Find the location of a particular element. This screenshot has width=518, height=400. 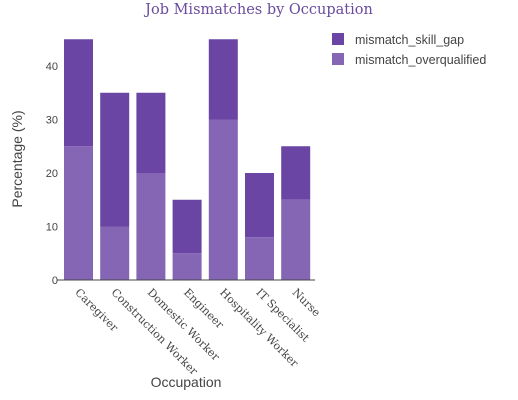

chart-title: Job Mismatches by Occupation is located at coordinates (258, 10).